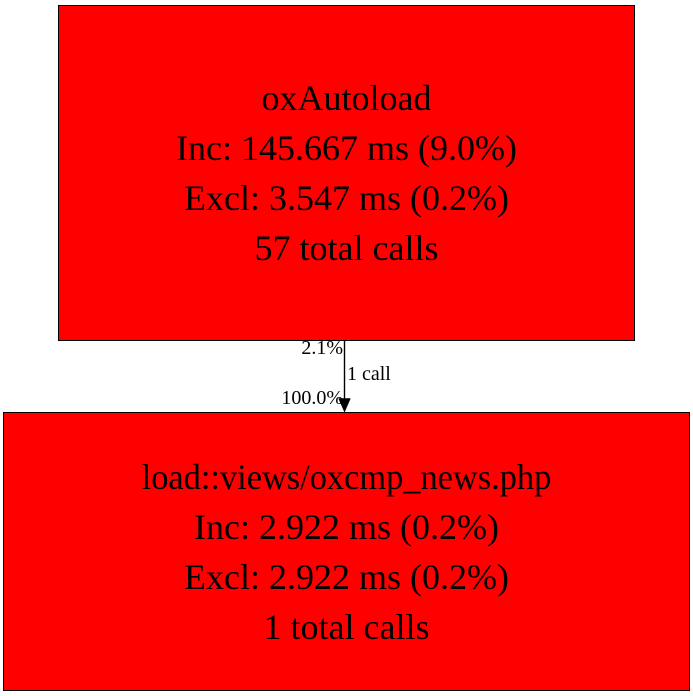 This screenshot has width=693, height=696. Describe the element at coordinates (346, 576) in the screenshot. I see `node-exclusive-time: Excl: 2.922 ms (0.2%)` at that location.